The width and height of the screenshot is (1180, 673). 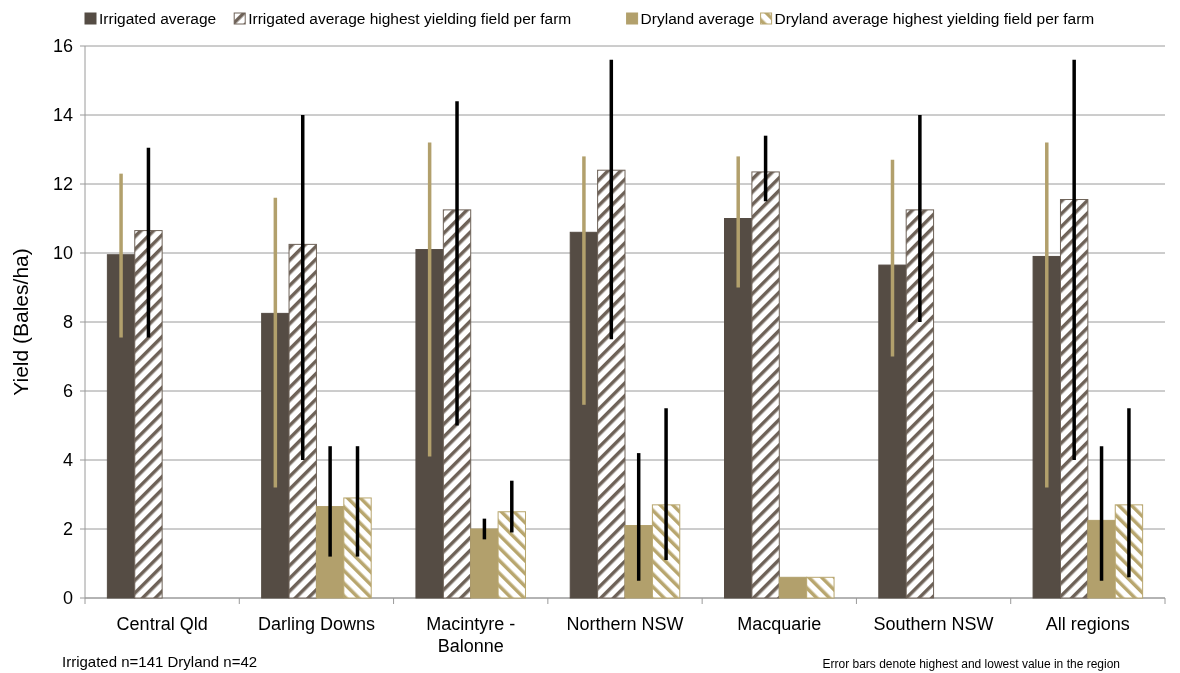 What do you see at coordinates (67, 391) in the screenshot?
I see `y-tick-label: 6` at bounding box center [67, 391].